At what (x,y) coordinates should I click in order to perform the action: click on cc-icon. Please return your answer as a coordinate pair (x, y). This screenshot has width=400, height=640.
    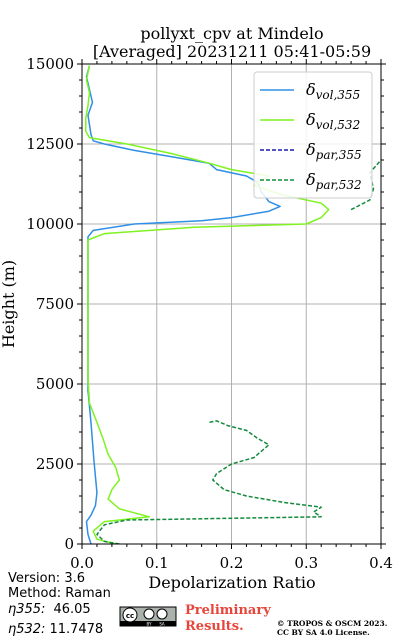
    Looking at the image, I should click on (130, 615).